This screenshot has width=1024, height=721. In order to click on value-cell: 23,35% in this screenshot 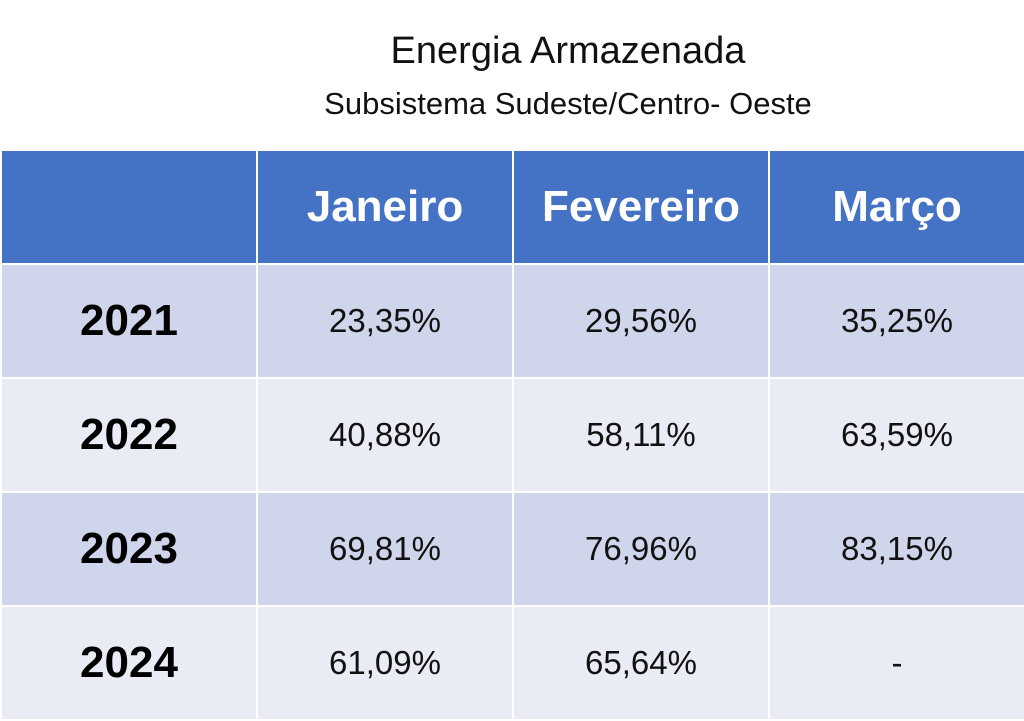, I will do `click(385, 321)`.